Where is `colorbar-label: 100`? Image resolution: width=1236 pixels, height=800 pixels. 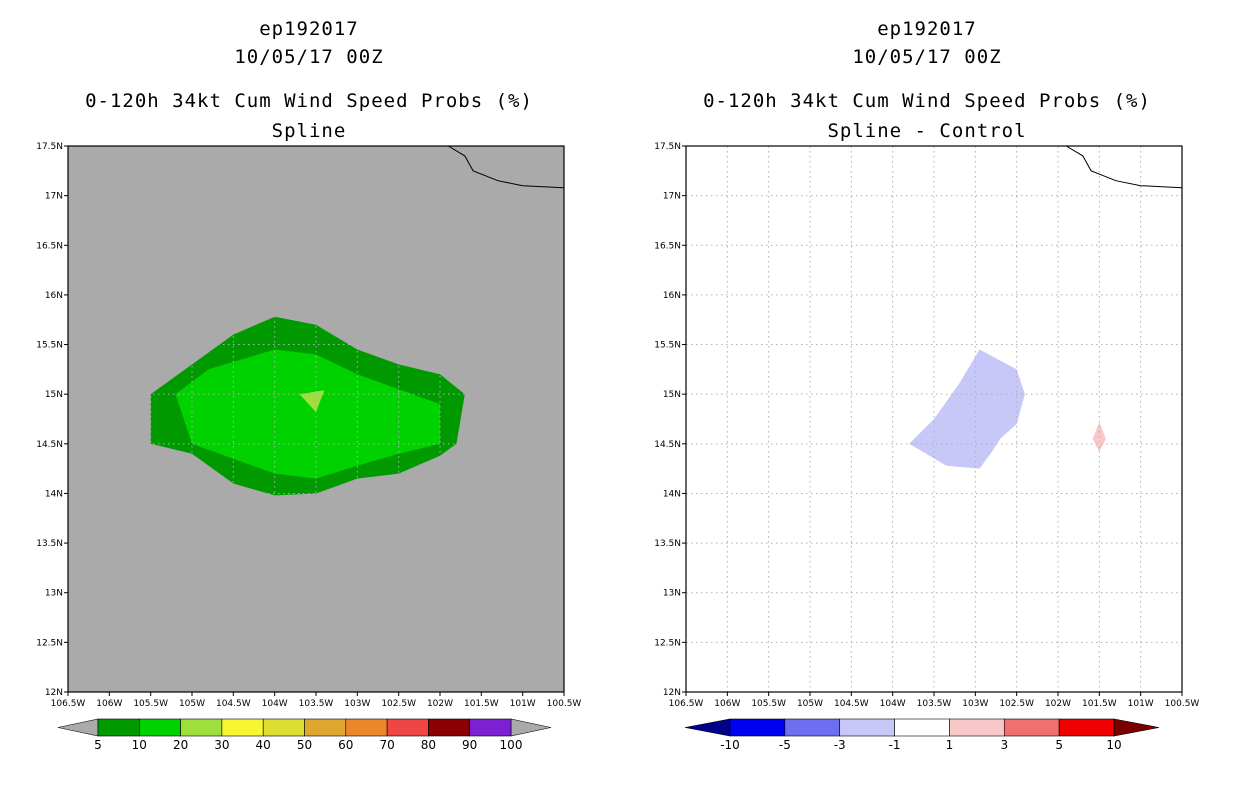
colorbar-label: 100 is located at coordinates (511, 745).